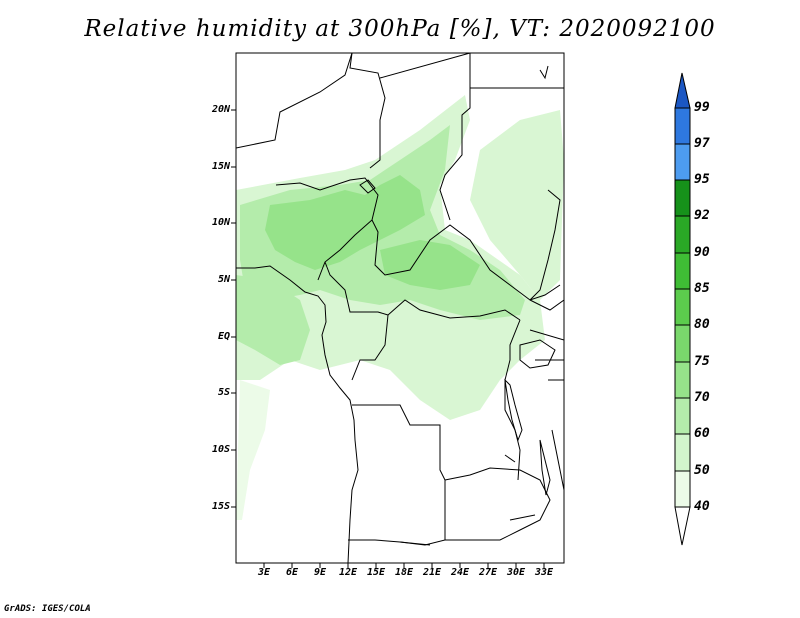  Describe the element at coordinates (702, 397) in the screenshot. I see `colorbar-label-70: 70` at that location.